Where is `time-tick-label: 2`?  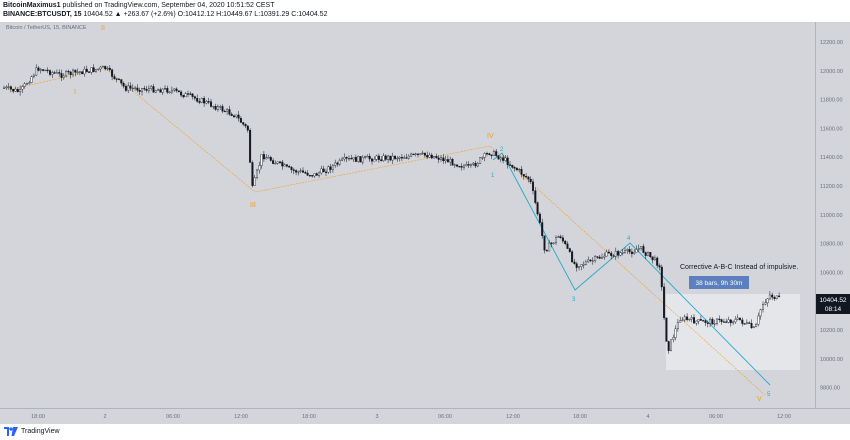 time-tick-label: 2 is located at coordinates (104, 417).